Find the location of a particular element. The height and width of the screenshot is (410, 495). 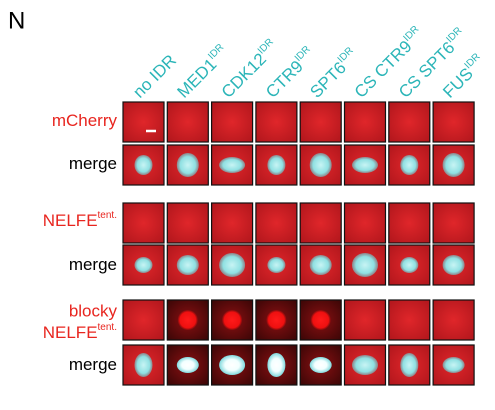

column-name: MED1 is located at coordinates (197, 78).